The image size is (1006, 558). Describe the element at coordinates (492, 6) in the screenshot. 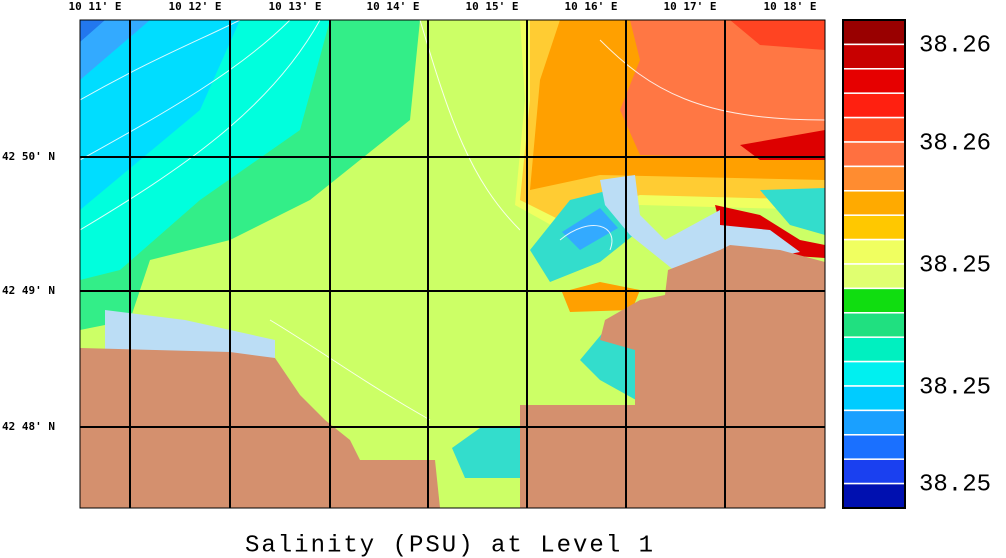

I see `longitude-label: 10 15' E` at that location.